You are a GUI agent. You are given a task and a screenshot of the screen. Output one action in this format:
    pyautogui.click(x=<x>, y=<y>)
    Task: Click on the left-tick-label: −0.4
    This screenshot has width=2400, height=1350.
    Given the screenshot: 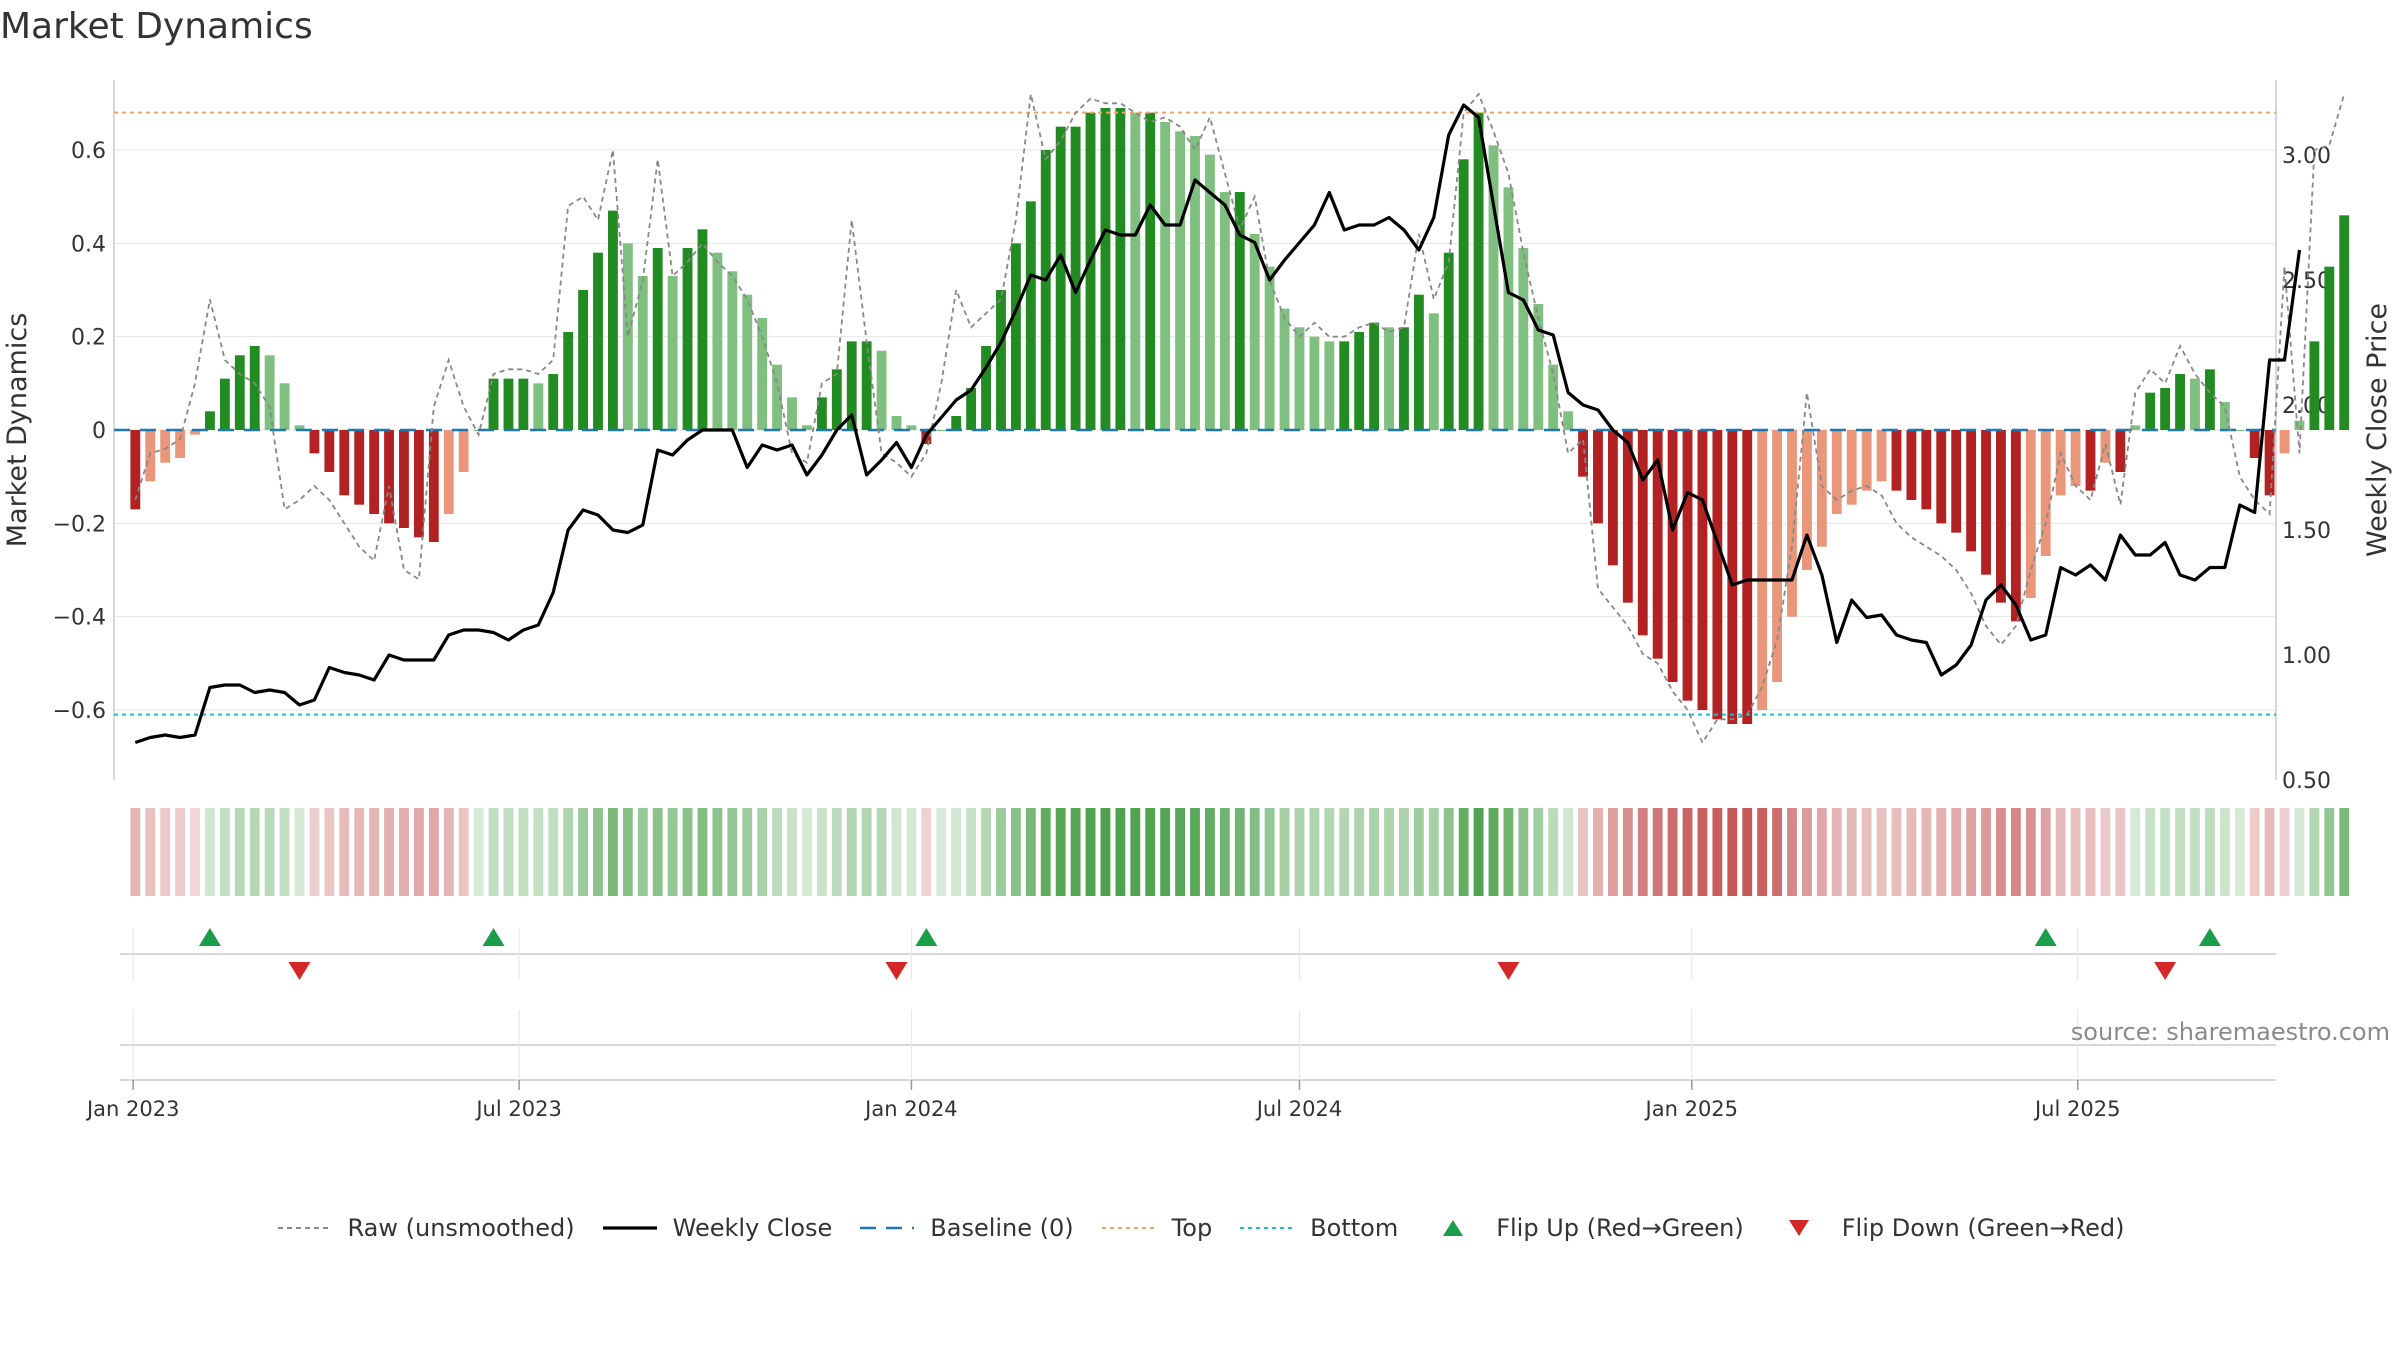 What is the action you would take?
    pyautogui.click(x=79, y=618)
    